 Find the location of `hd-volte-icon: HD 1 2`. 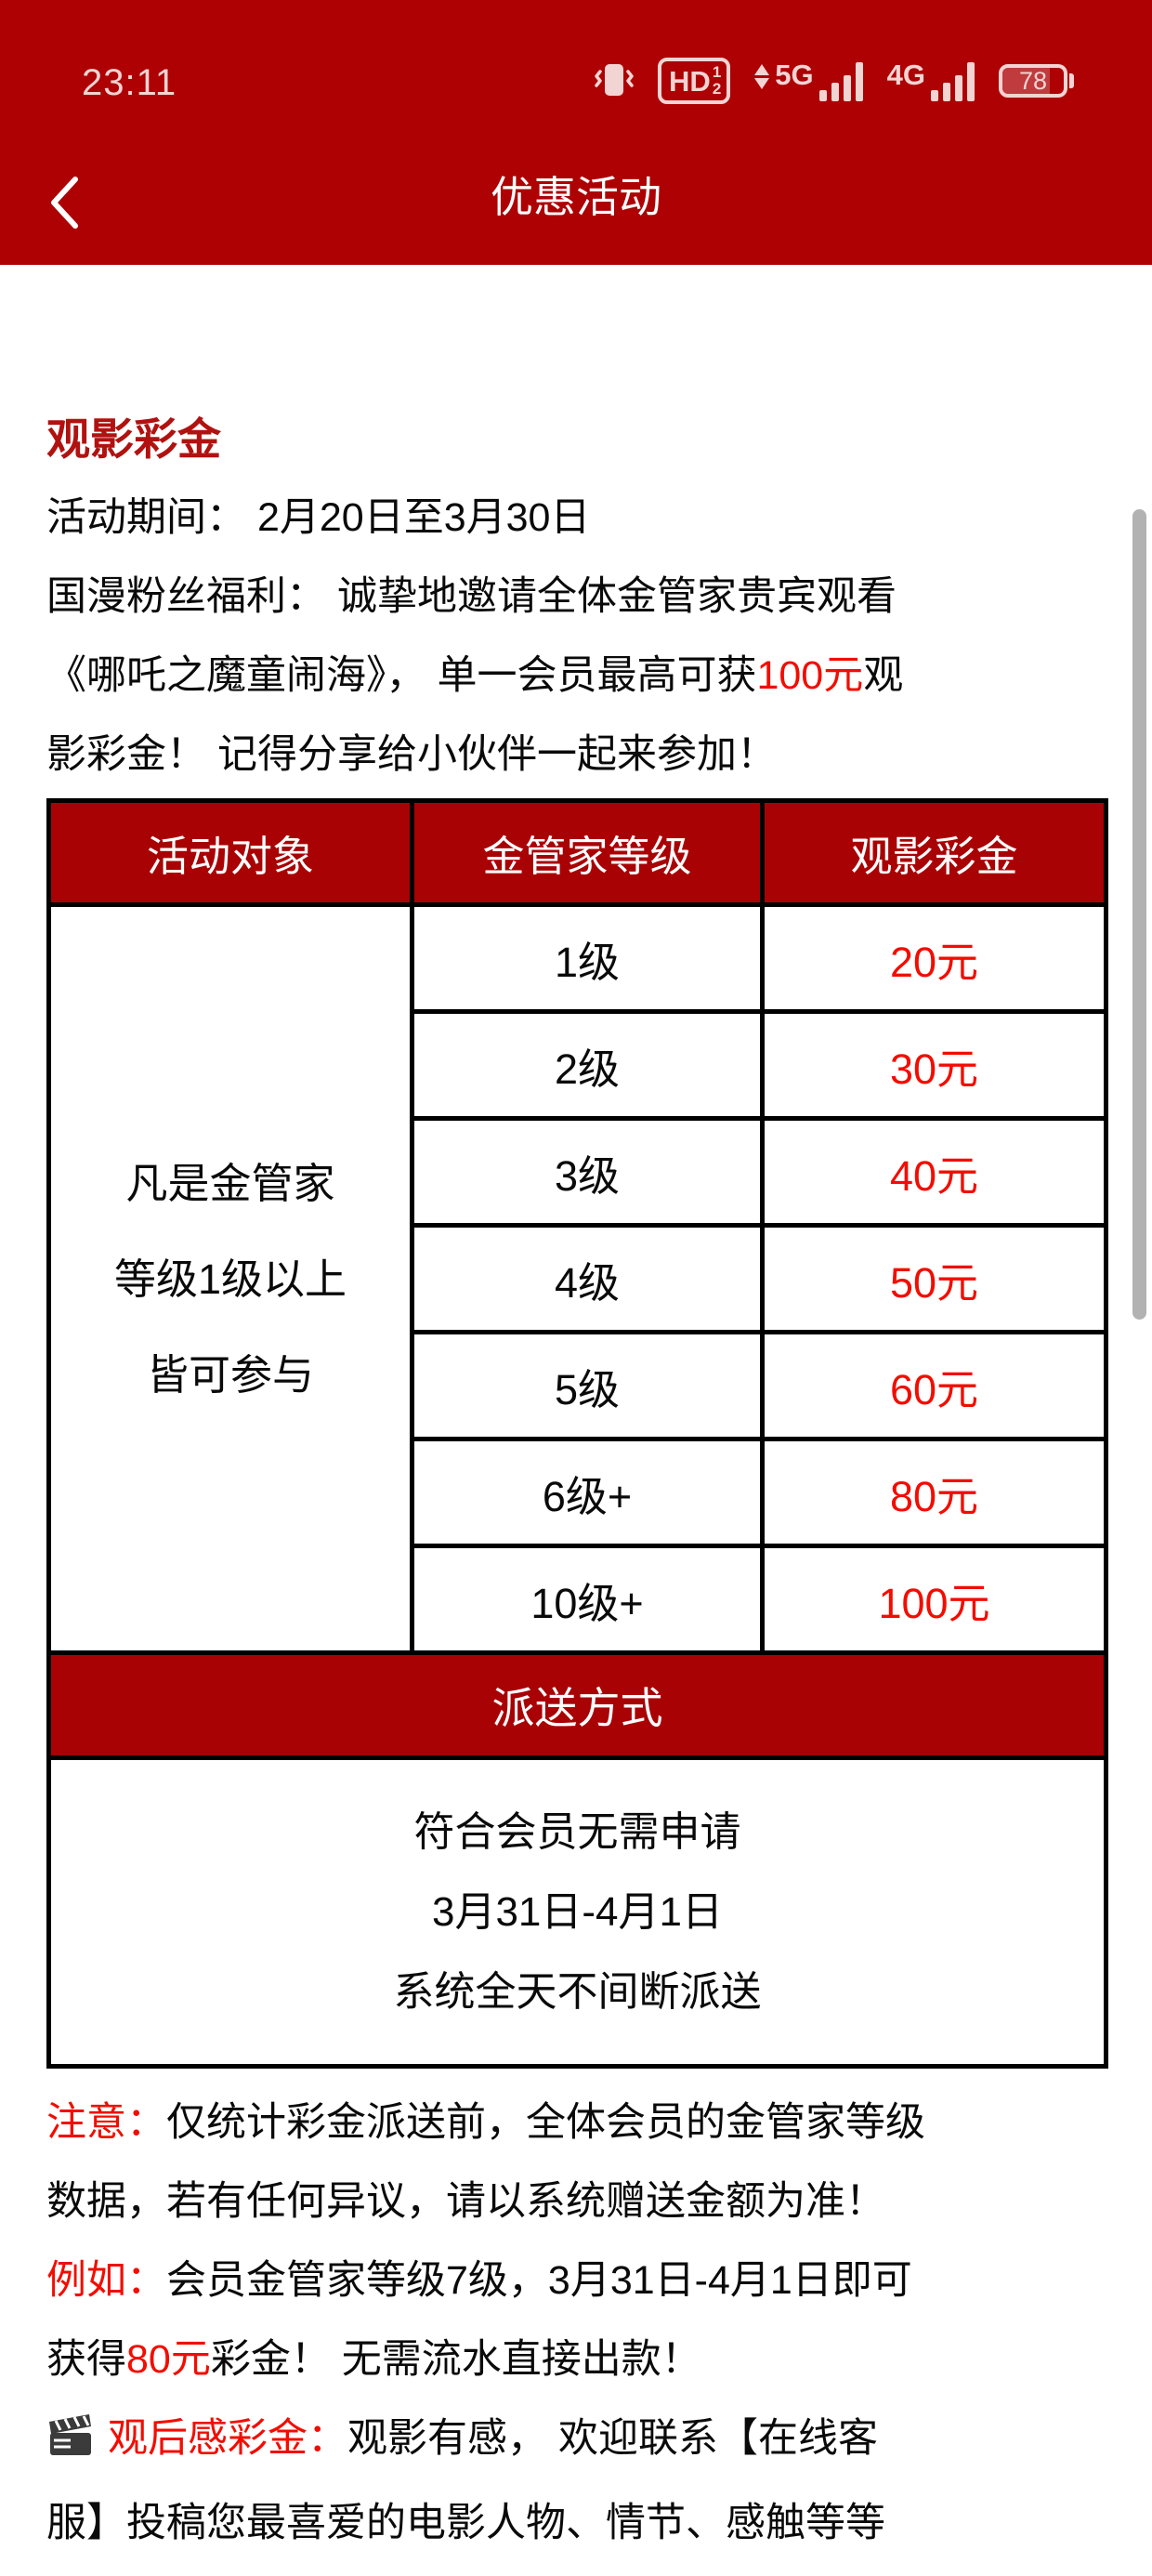

hd-volte-icon: HD 1 2 is located at coordinates (694, 81).